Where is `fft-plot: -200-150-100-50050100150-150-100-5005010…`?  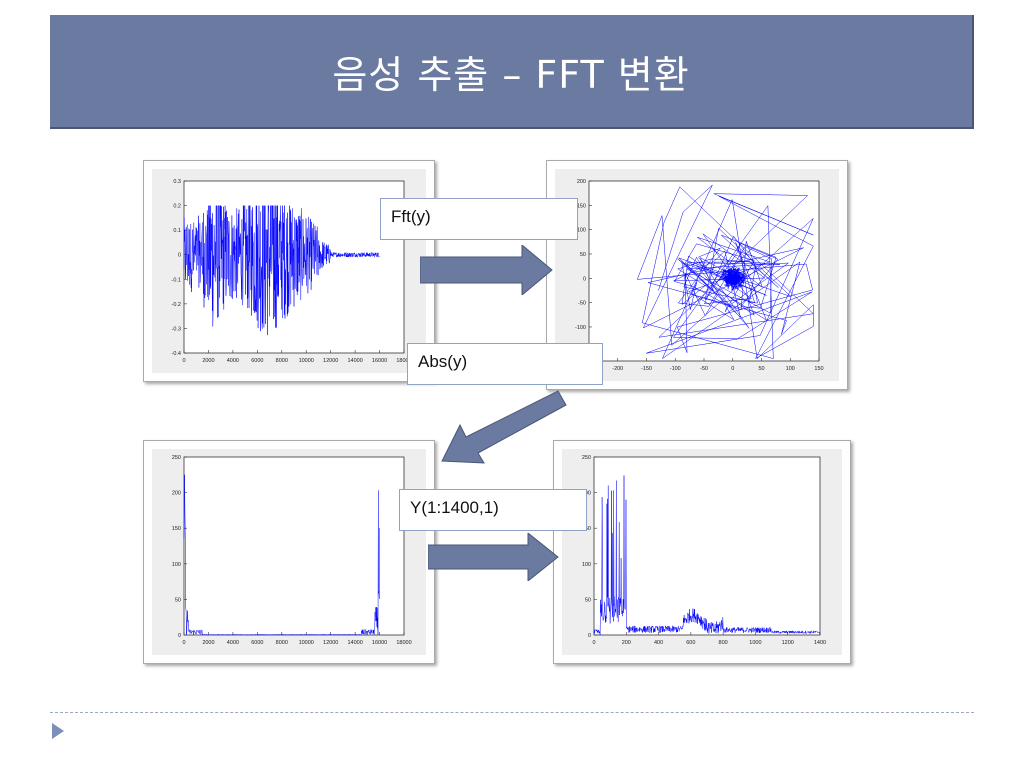 fft-plot: -200-150-100-50050100150-150-100-5005010… is located at coordinates (697, 275).